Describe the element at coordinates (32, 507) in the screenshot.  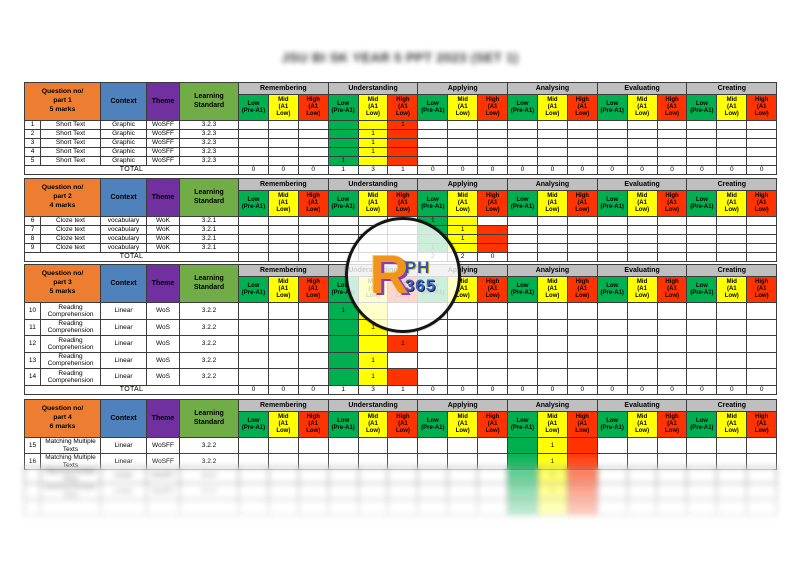
I see `question-number-cell` at that location.